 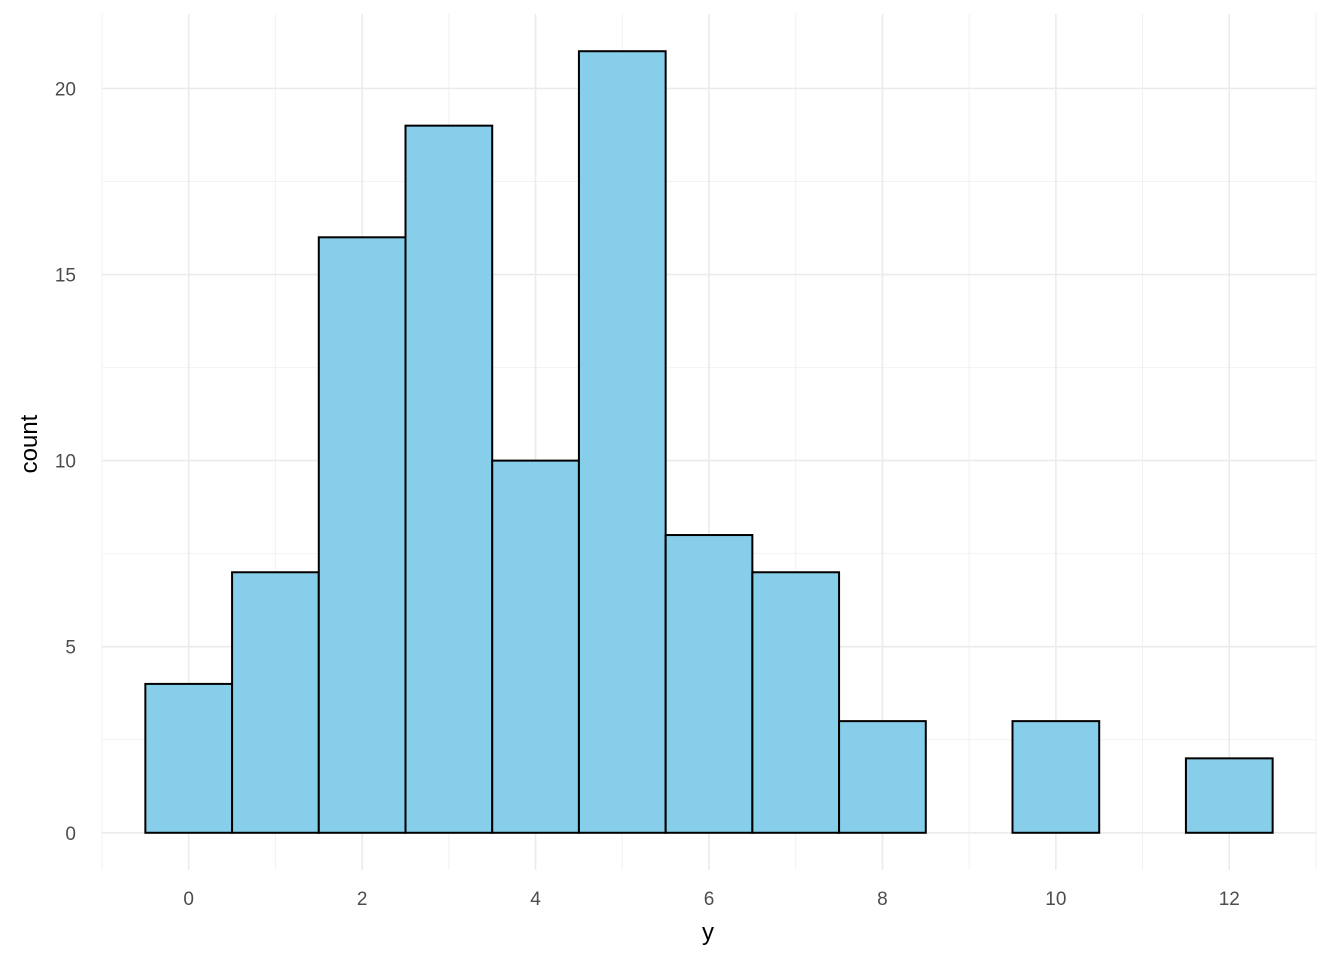 I want to click on x-tick-label: 2, so click(x=362, y=899).